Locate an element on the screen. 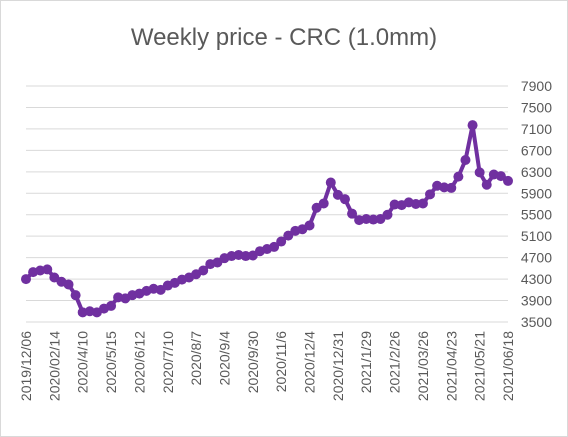 The image size is (568, 437). x-tick-label: 2020/12/31 is located at coordinates (338, 366).